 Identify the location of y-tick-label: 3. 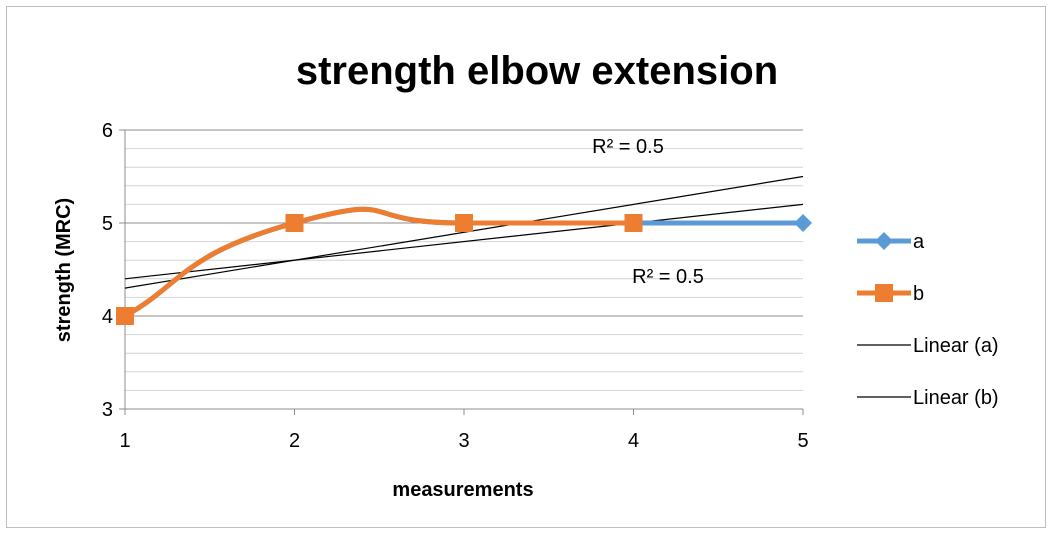
(107, 410).